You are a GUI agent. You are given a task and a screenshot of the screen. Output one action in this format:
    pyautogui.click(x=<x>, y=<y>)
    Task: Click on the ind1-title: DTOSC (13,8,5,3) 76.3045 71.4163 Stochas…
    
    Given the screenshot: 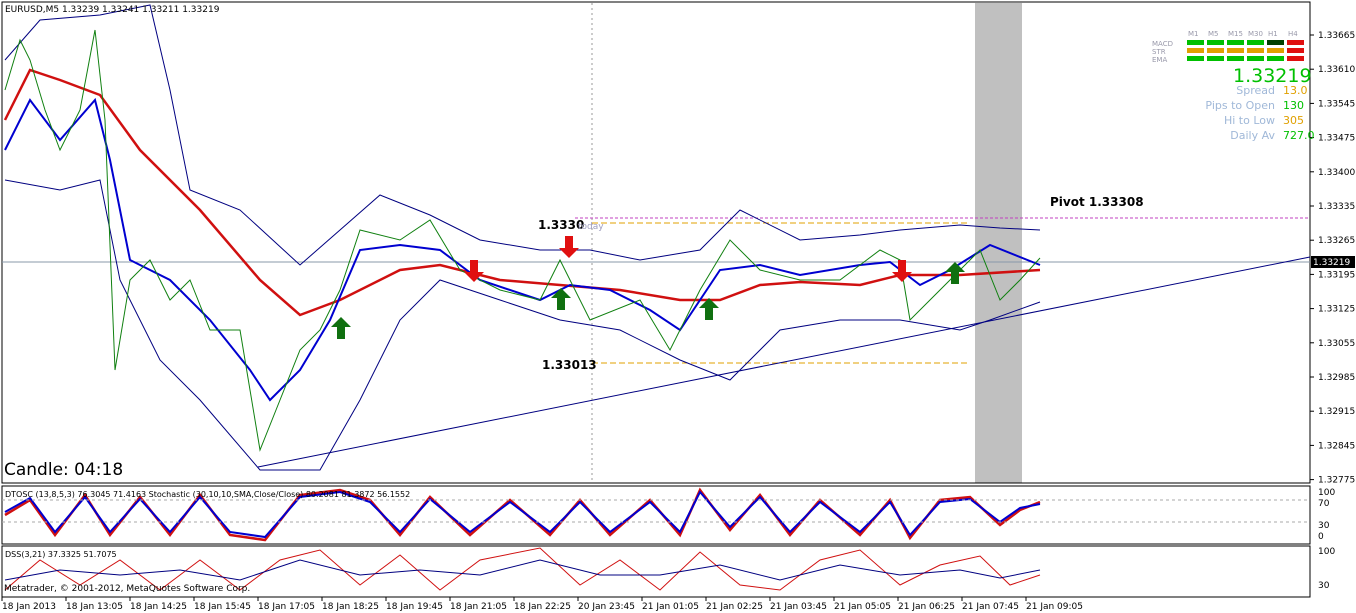 What is the action you would take?
    pyautogui.click(x=207, y=494)
    